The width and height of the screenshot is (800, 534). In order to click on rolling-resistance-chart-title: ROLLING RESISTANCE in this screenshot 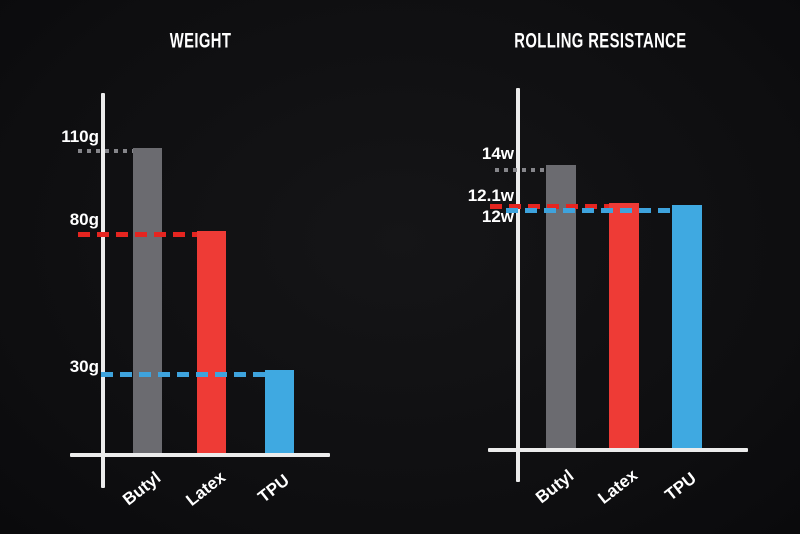, I will do `click(600, 42)`.